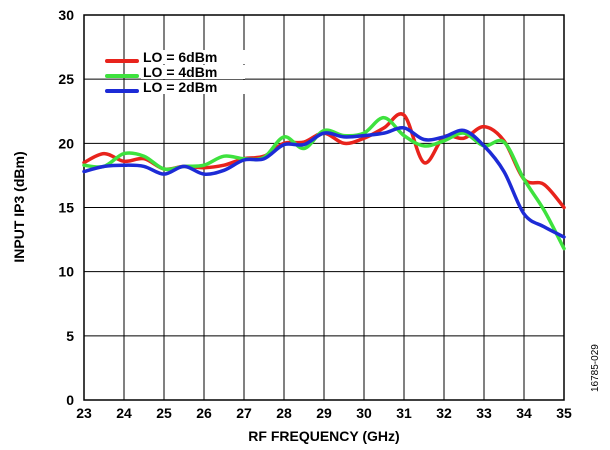 The image size is (610, 450). What do you see at coordinates (323, 436) in the screenshot?
I see `x-axis-title: RF FREQUENCY (GHz)` at bounding box center [323, 436].